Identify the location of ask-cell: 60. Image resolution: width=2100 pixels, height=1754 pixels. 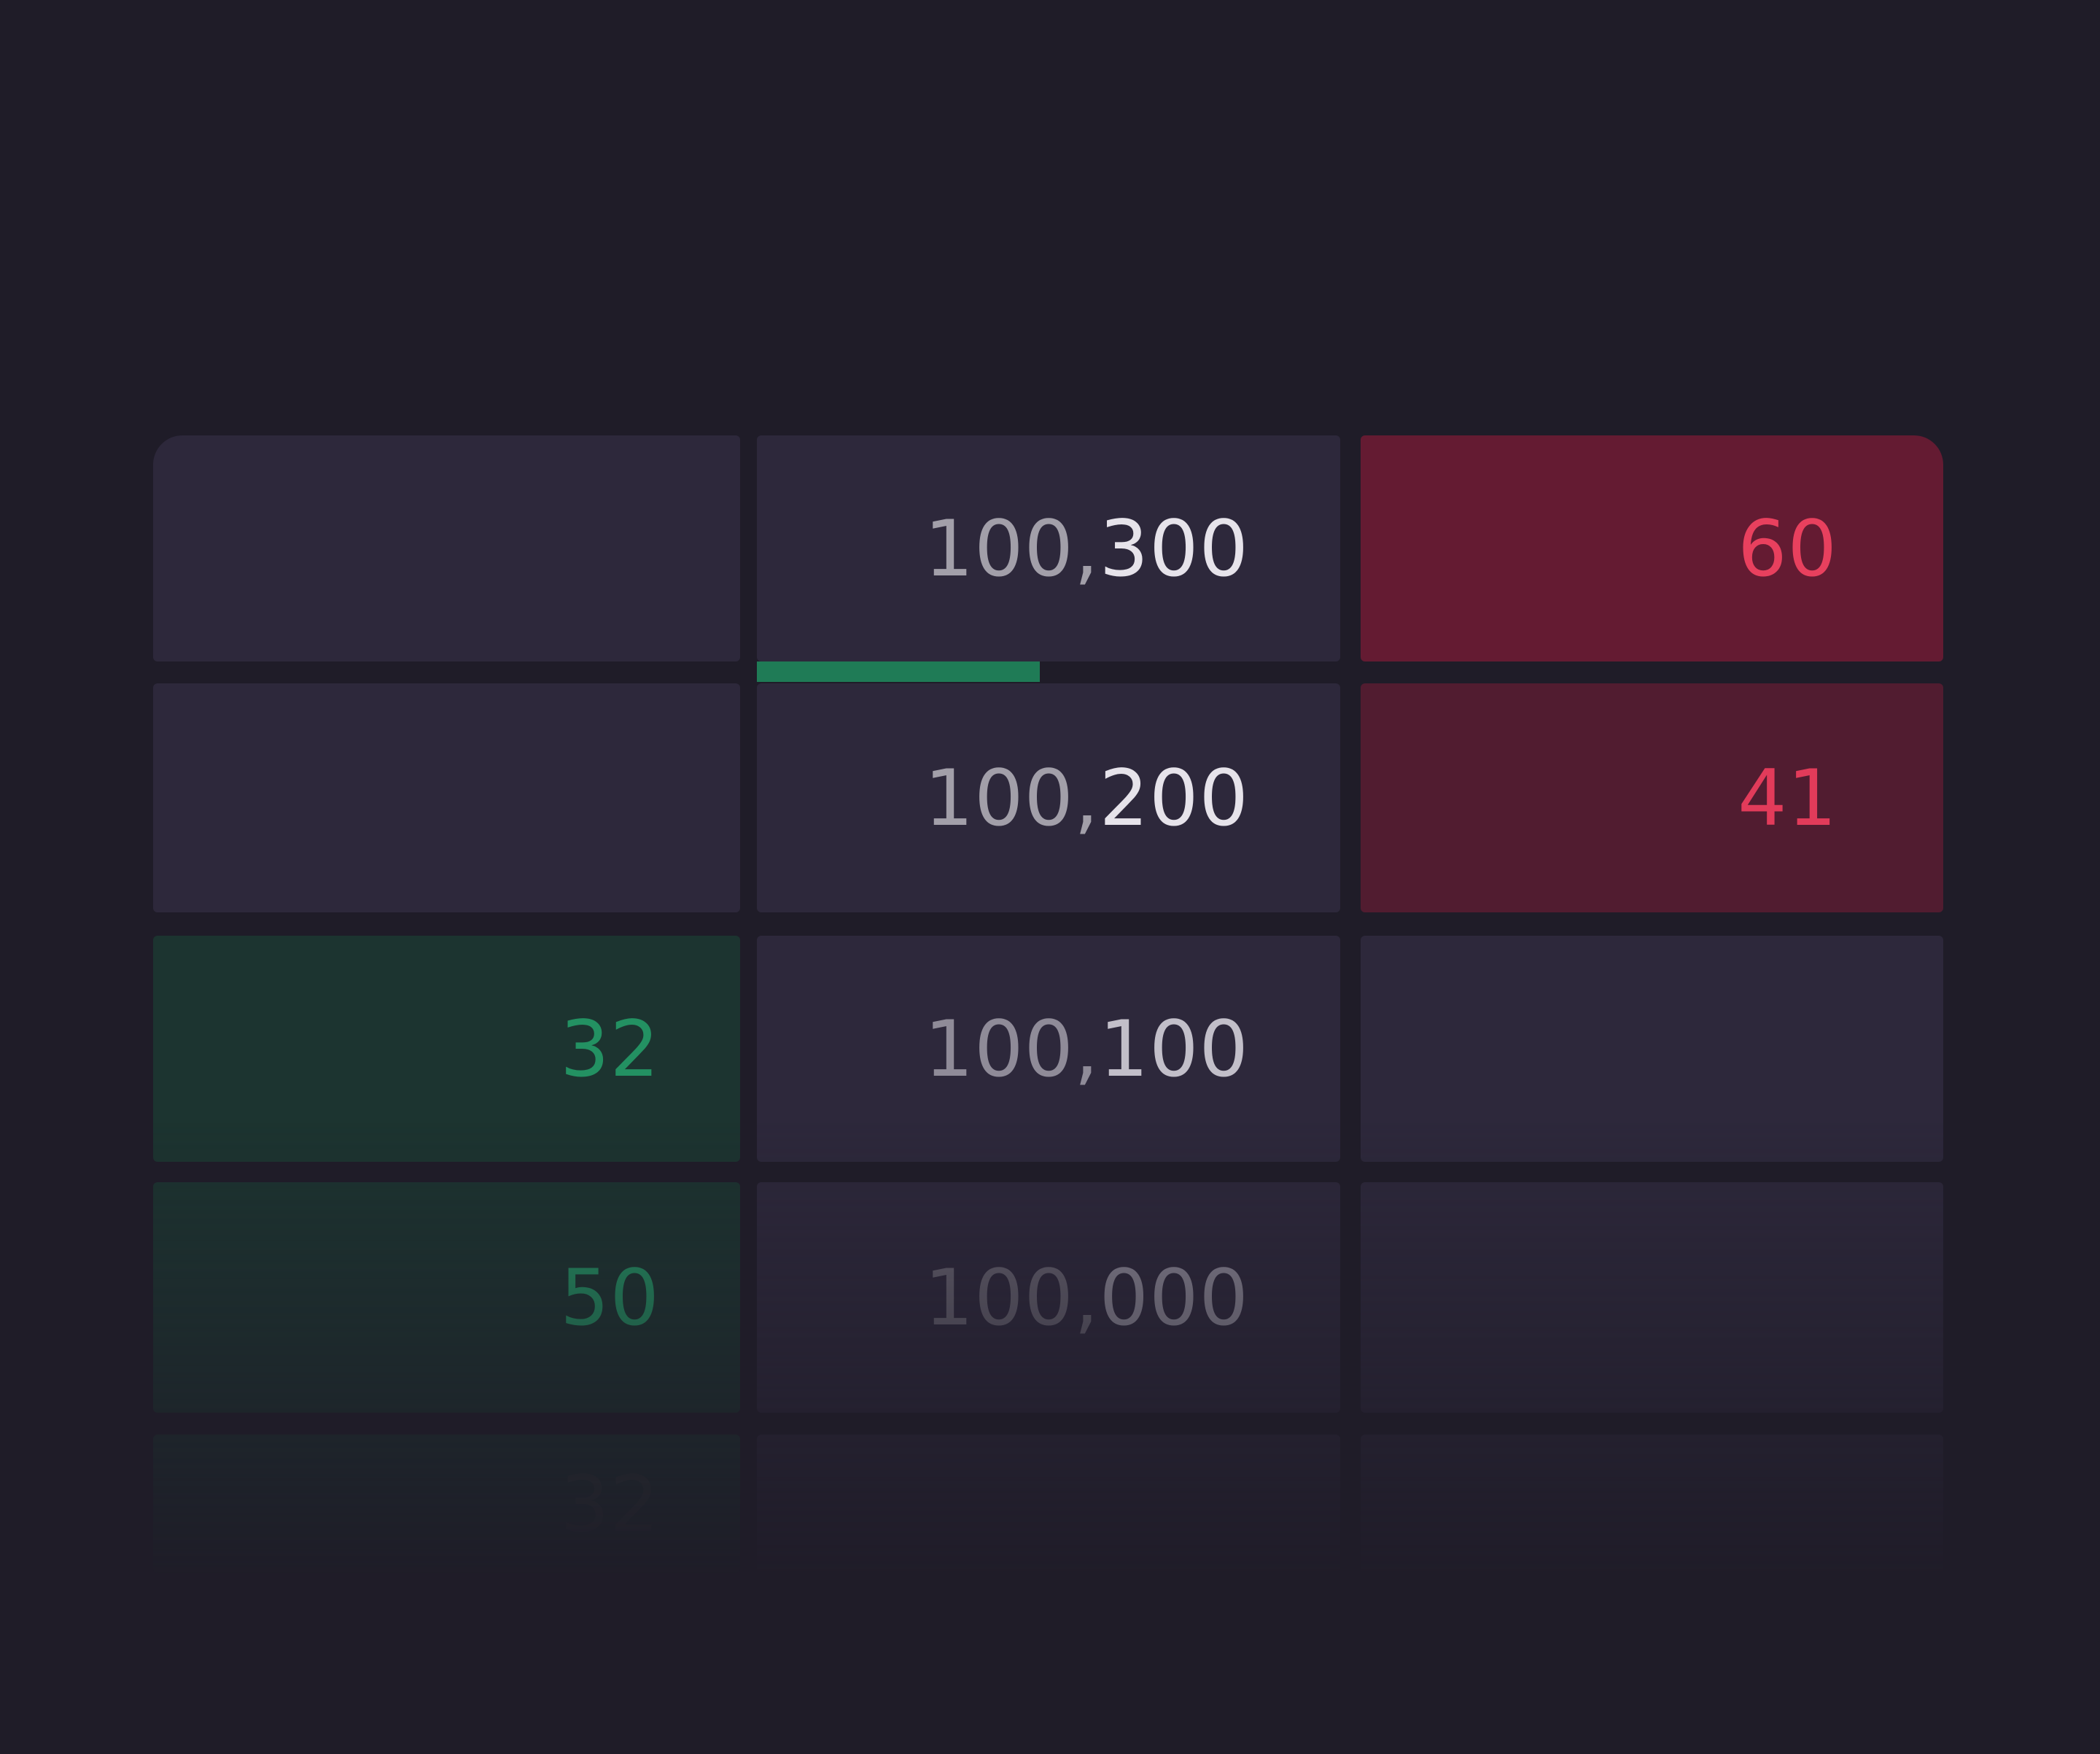
(1652, 548).